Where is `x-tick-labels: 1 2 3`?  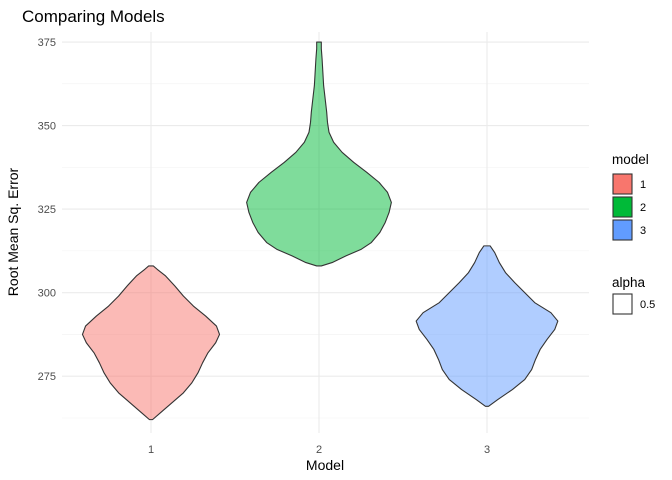 x-tick-labels: 1 2 3 is located at coordinates (319, 450).